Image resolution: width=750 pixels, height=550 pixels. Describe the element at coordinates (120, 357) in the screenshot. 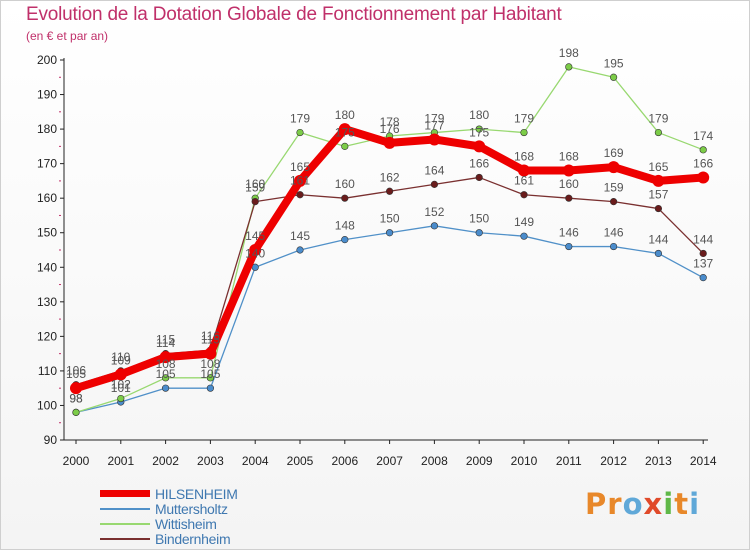

I see `data-label-bindernheim: 110` at that location.